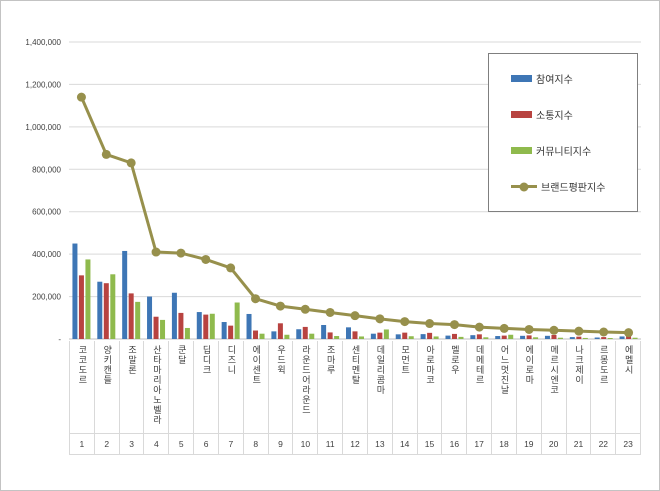 The height and width of the screenshot is (491, 660). What do you see at coordinates (602, 387) in the screenshot?
I see `x-label-cell: 르몽도르` at bounding box center [602, 387].